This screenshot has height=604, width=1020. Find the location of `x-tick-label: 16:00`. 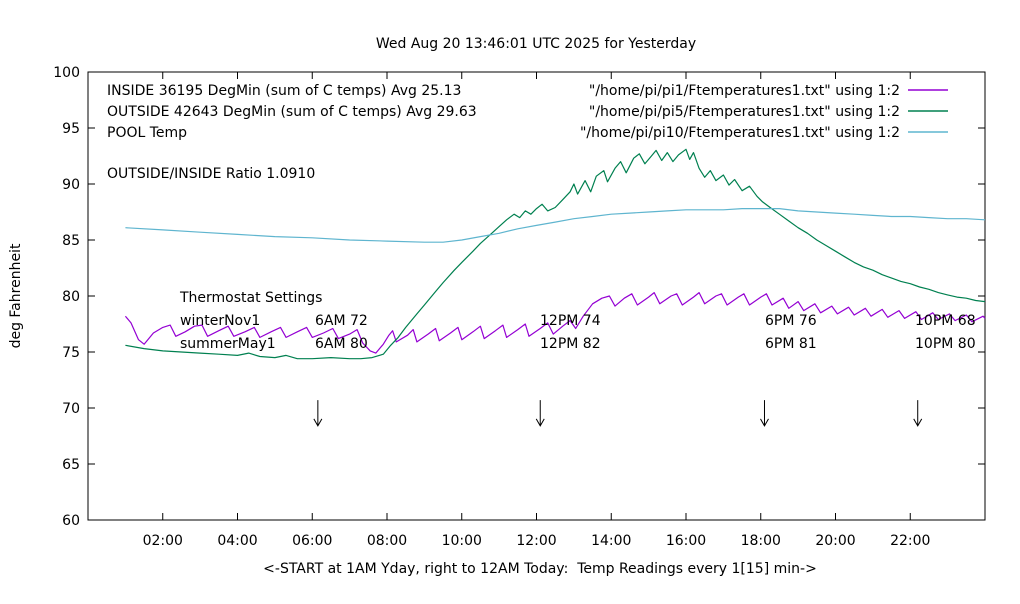

x-tick-label: 16:00 is located at coordinates (686, 541).